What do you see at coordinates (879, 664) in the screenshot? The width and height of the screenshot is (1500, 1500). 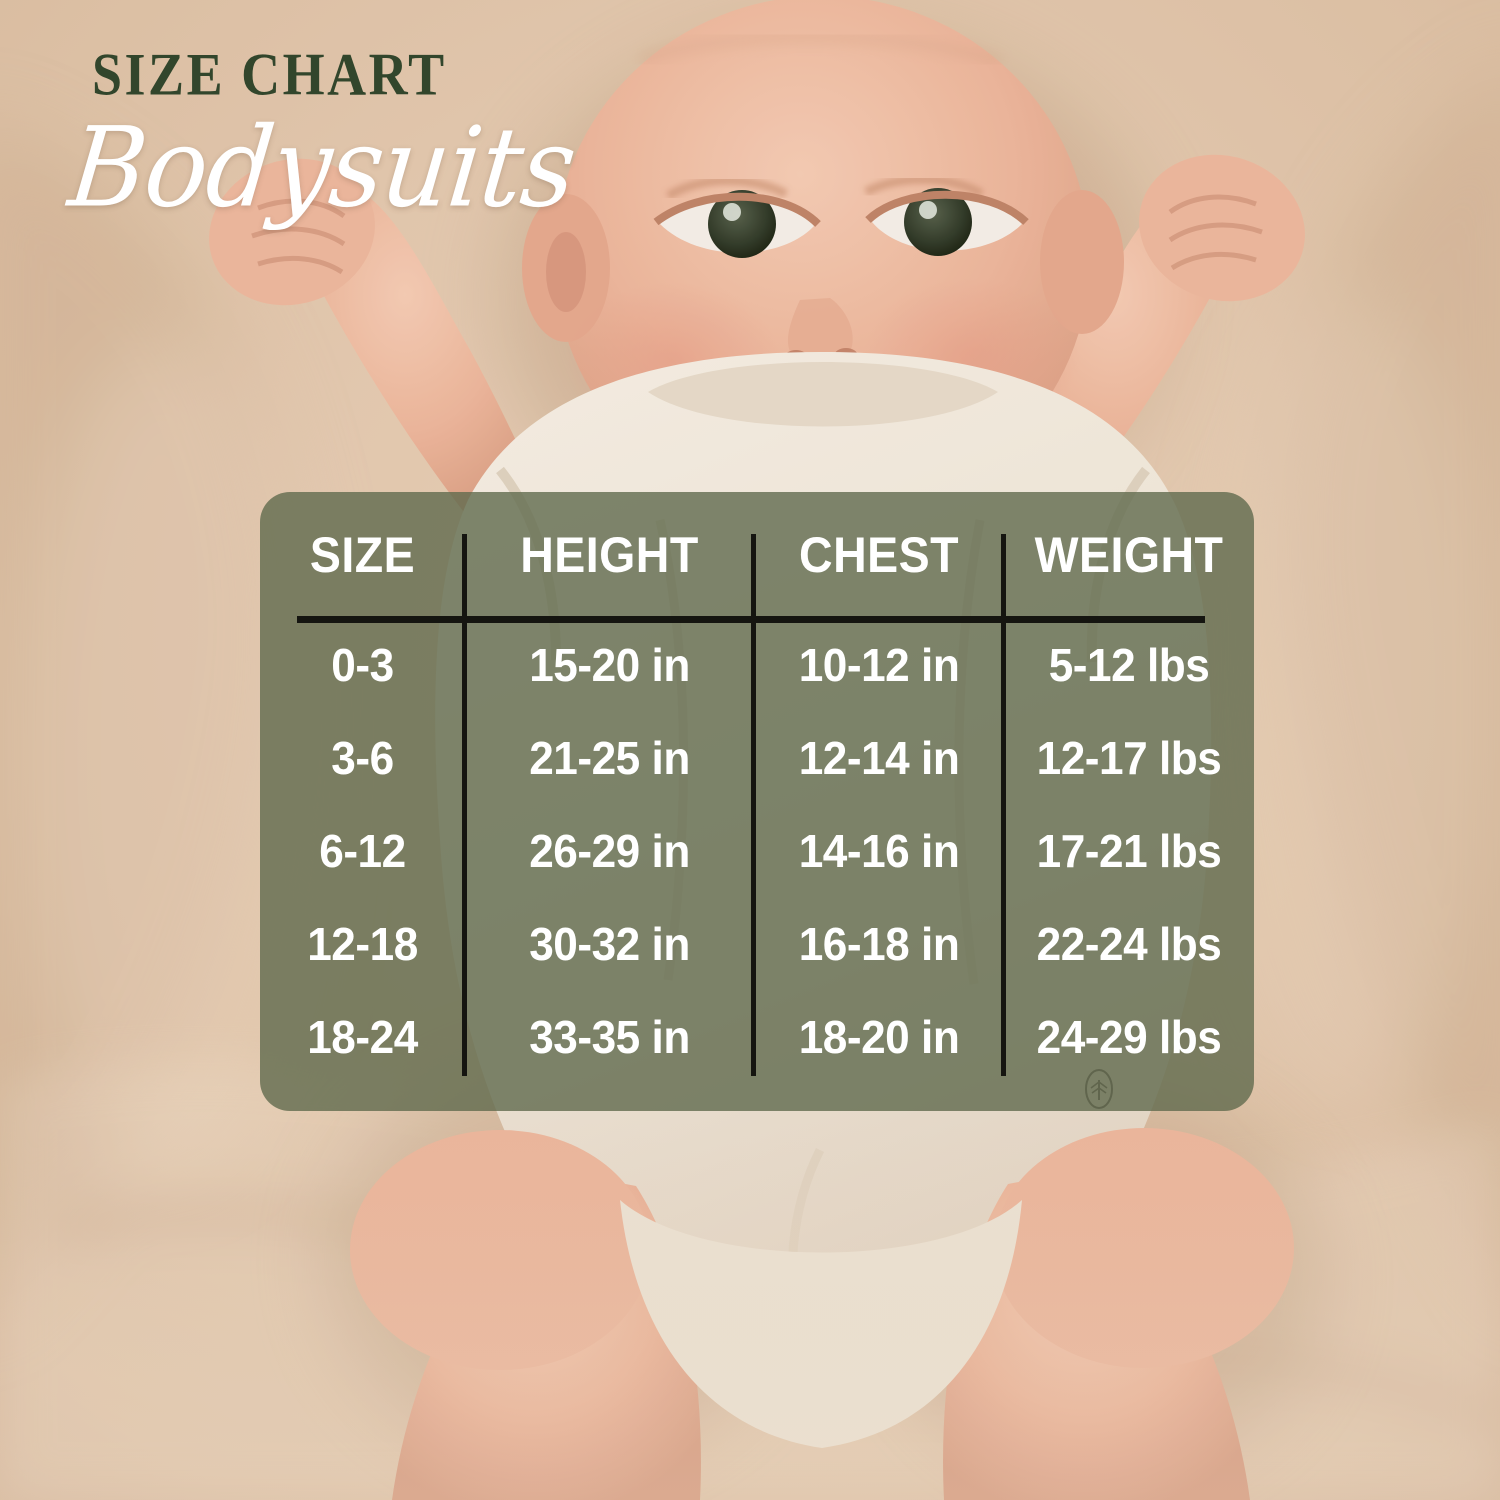 I see `cell-chest: 10-12 in` at bounding box center [879, 664].